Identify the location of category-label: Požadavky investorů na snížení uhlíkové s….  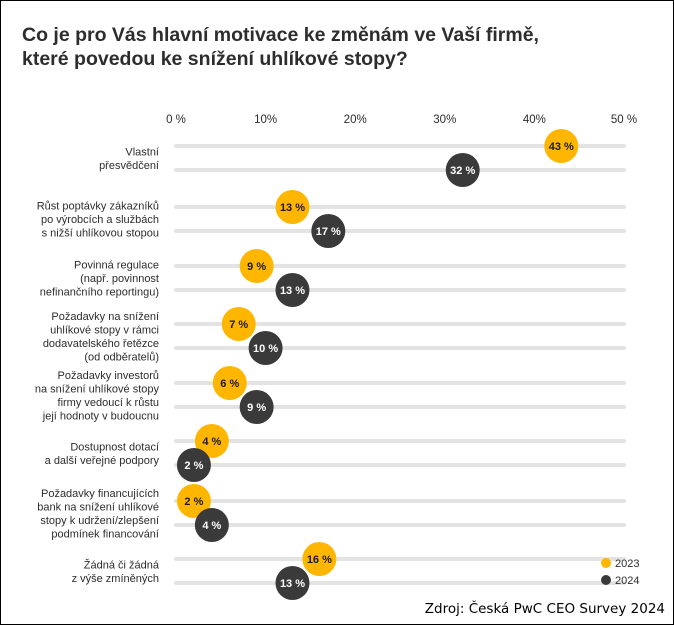
(97, 396).